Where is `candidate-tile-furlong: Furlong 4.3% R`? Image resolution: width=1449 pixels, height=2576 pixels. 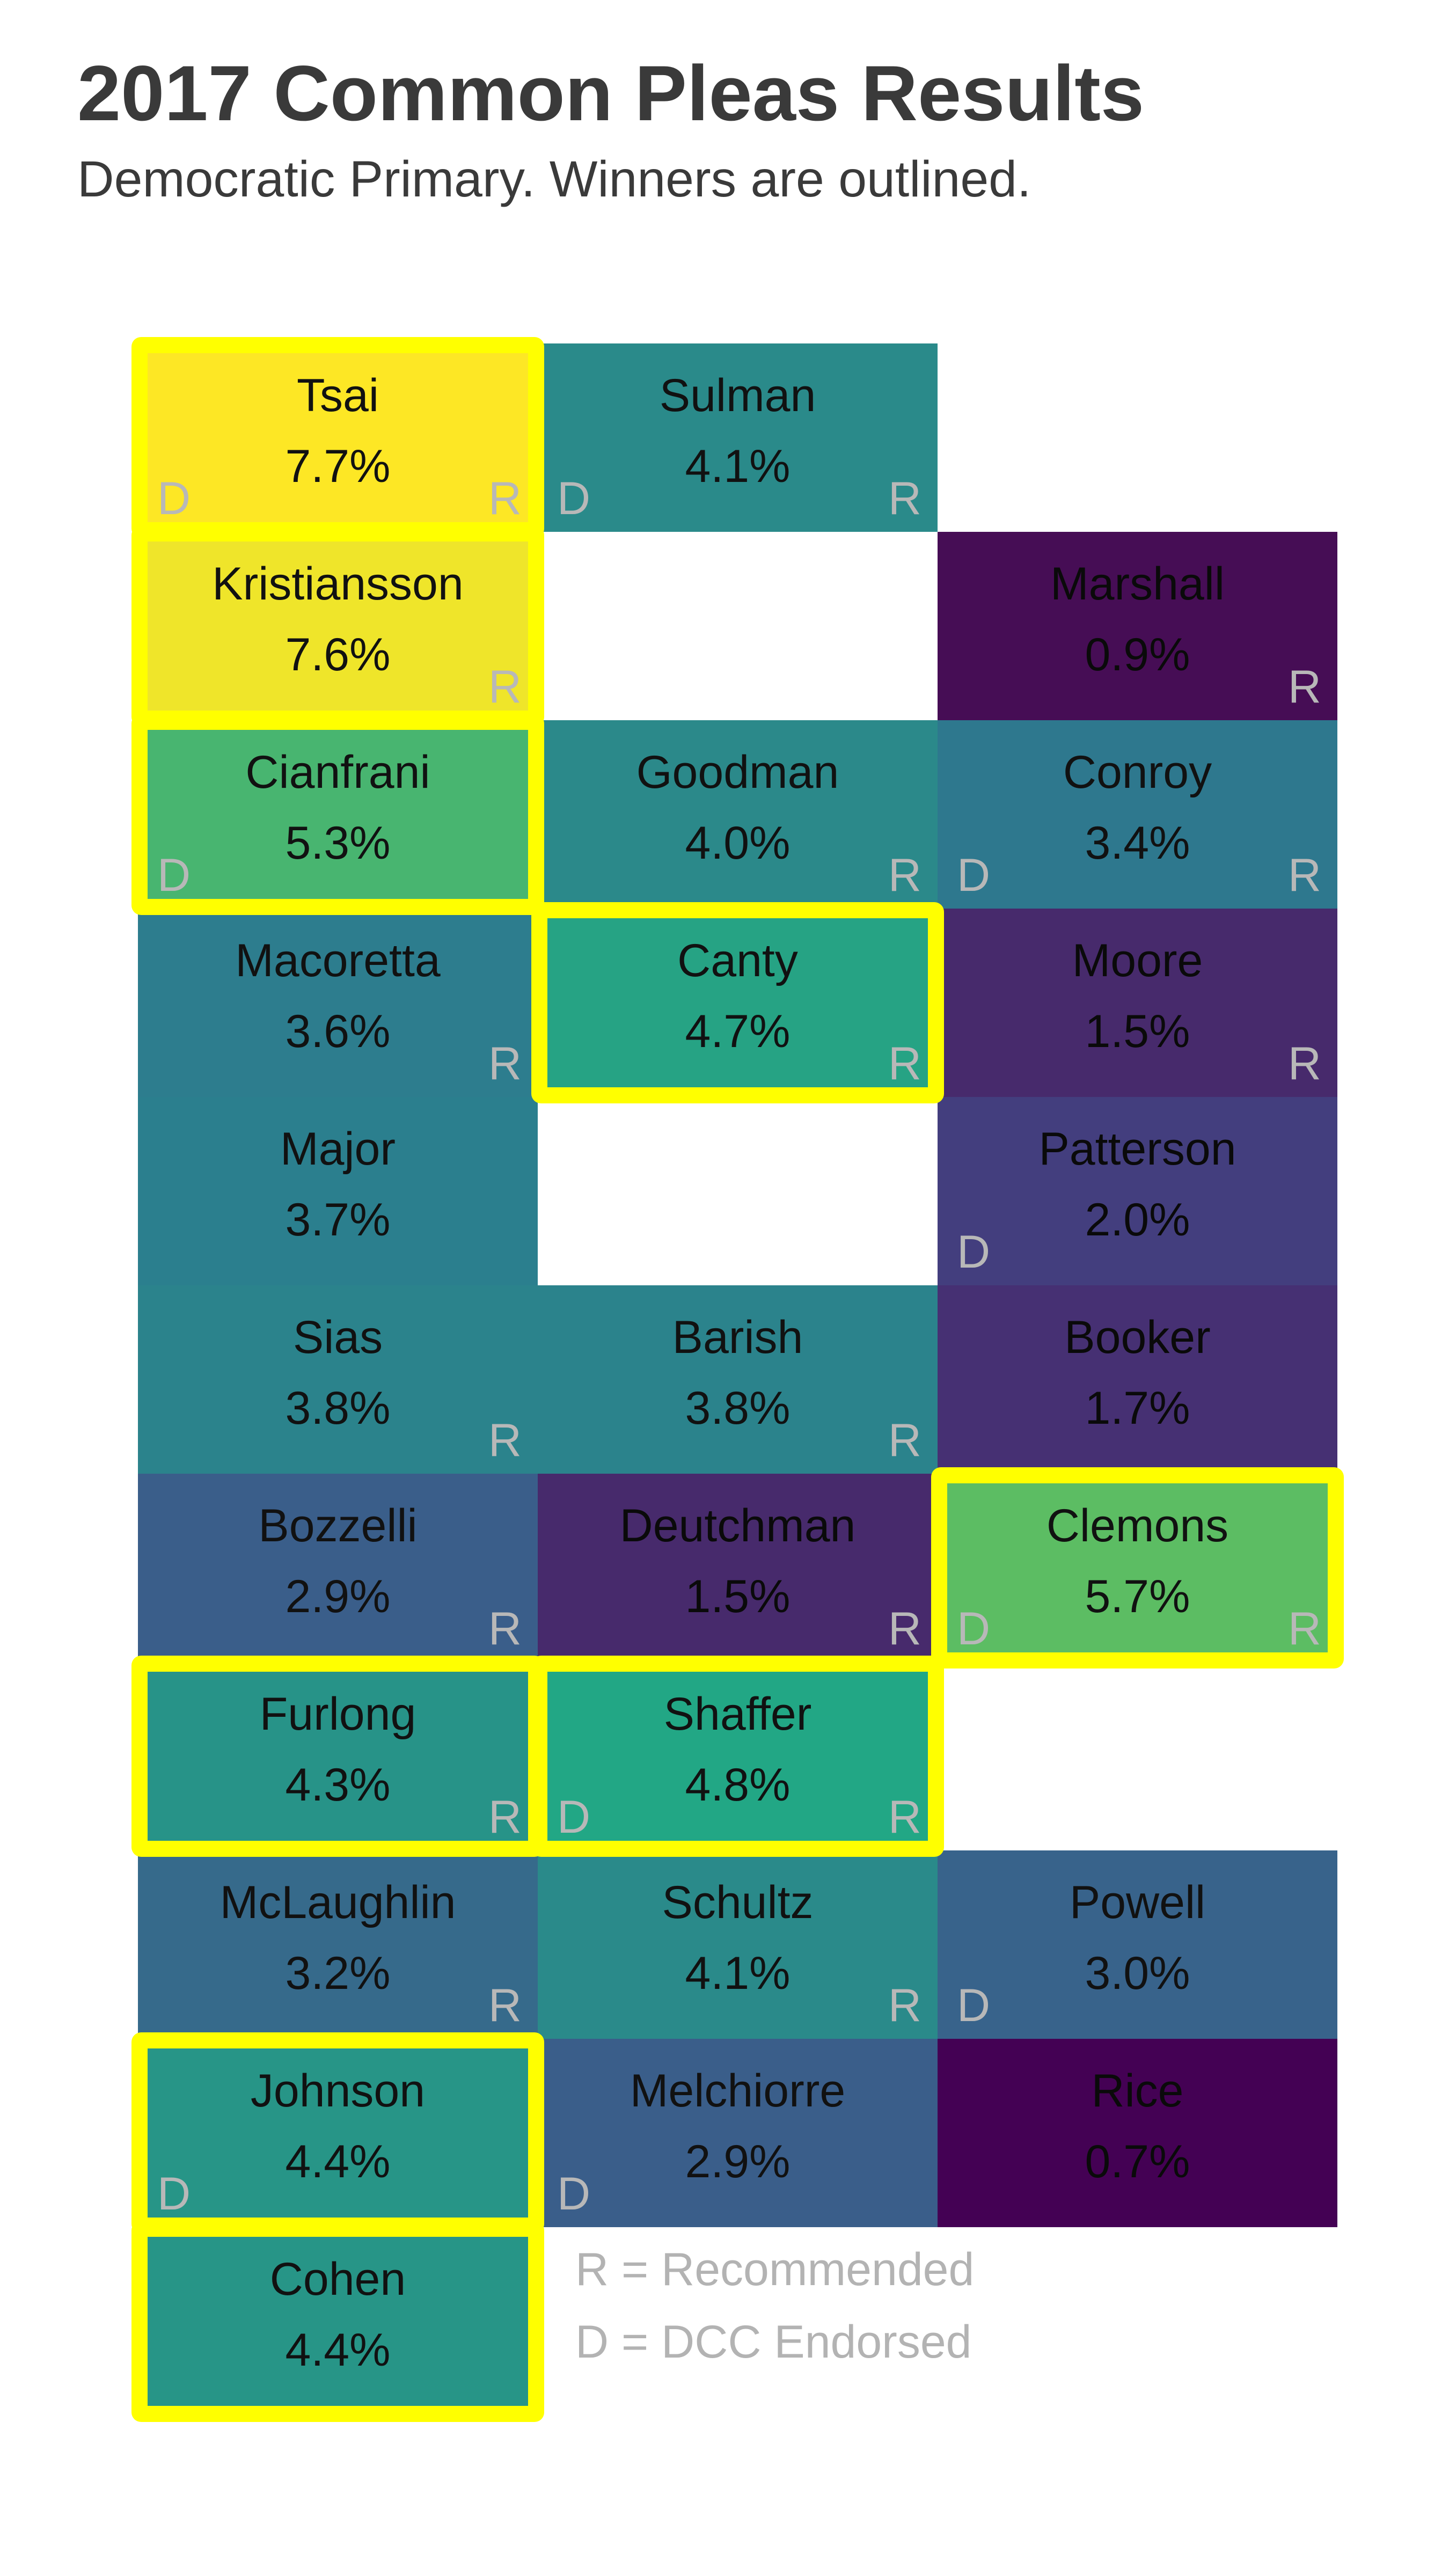
candidate-tile-furlong: Furlong 4.3% R is located at coordinates (338, 1756).